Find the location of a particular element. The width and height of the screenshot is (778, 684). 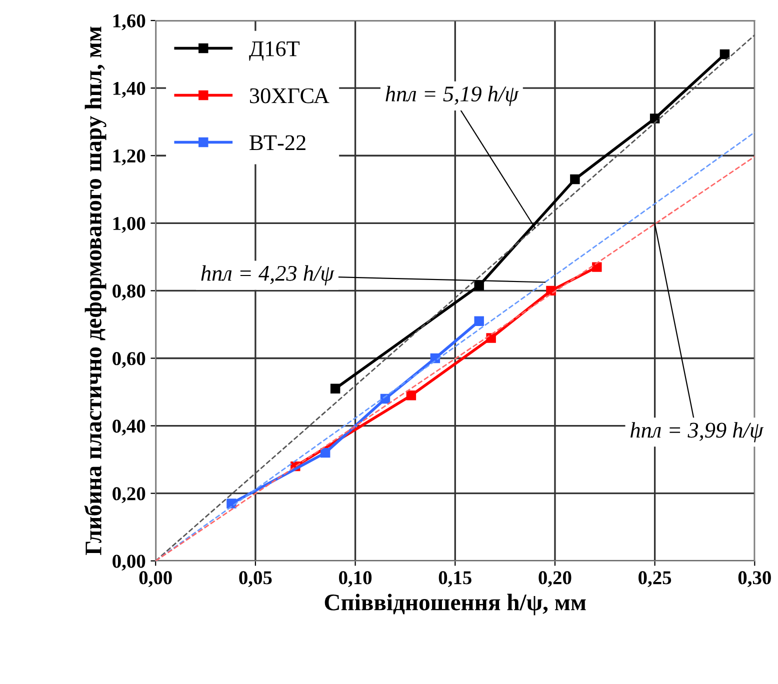

x-axis-title: Співвідношення h/ψ, мм is located at coordinates (455, 605).